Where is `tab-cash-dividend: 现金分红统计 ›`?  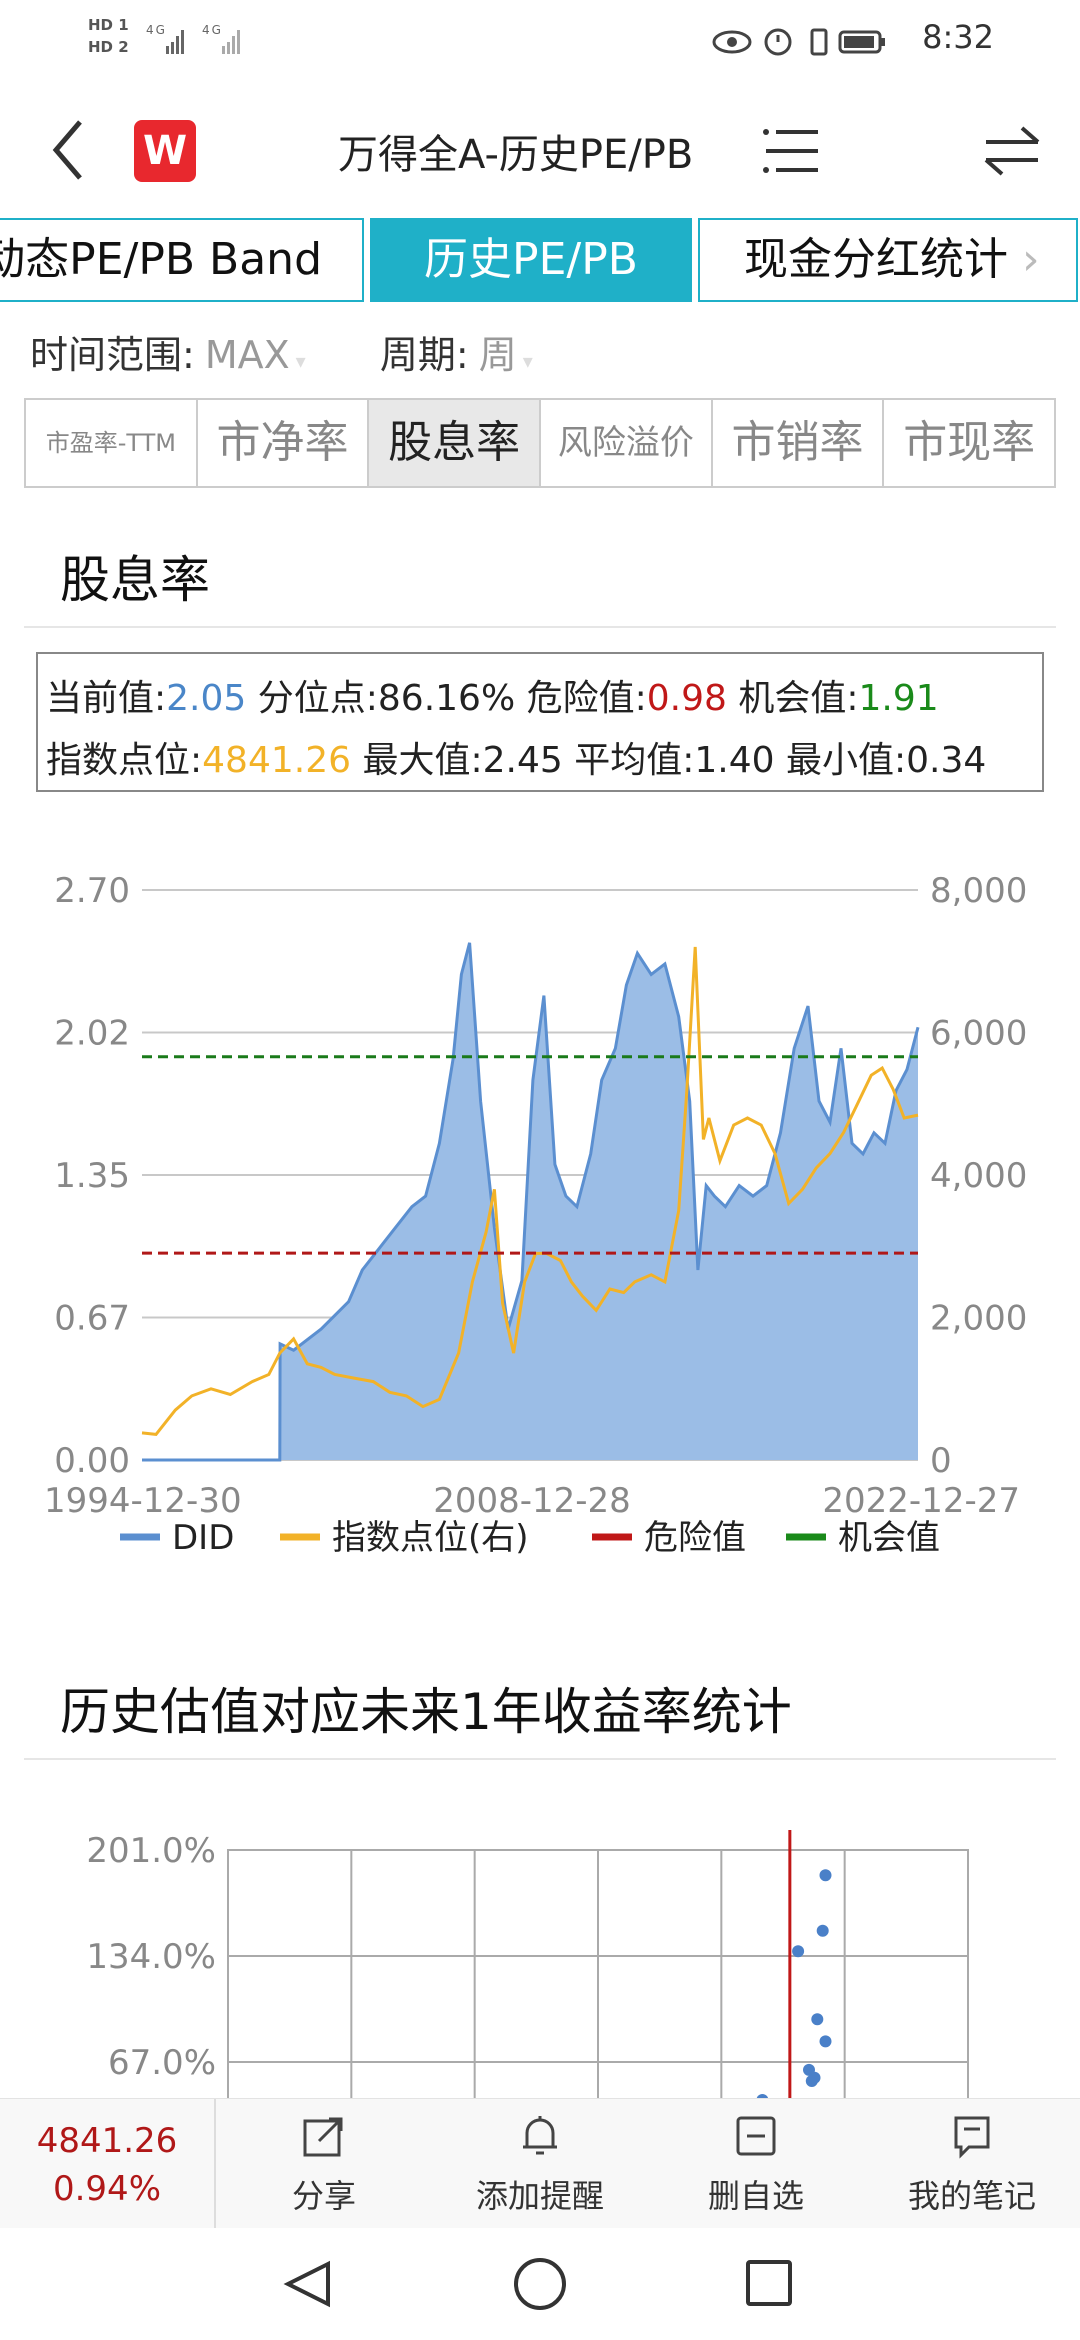
tab-cash-dividend: 现金分红统计 › is located at coordinates (888, 260).